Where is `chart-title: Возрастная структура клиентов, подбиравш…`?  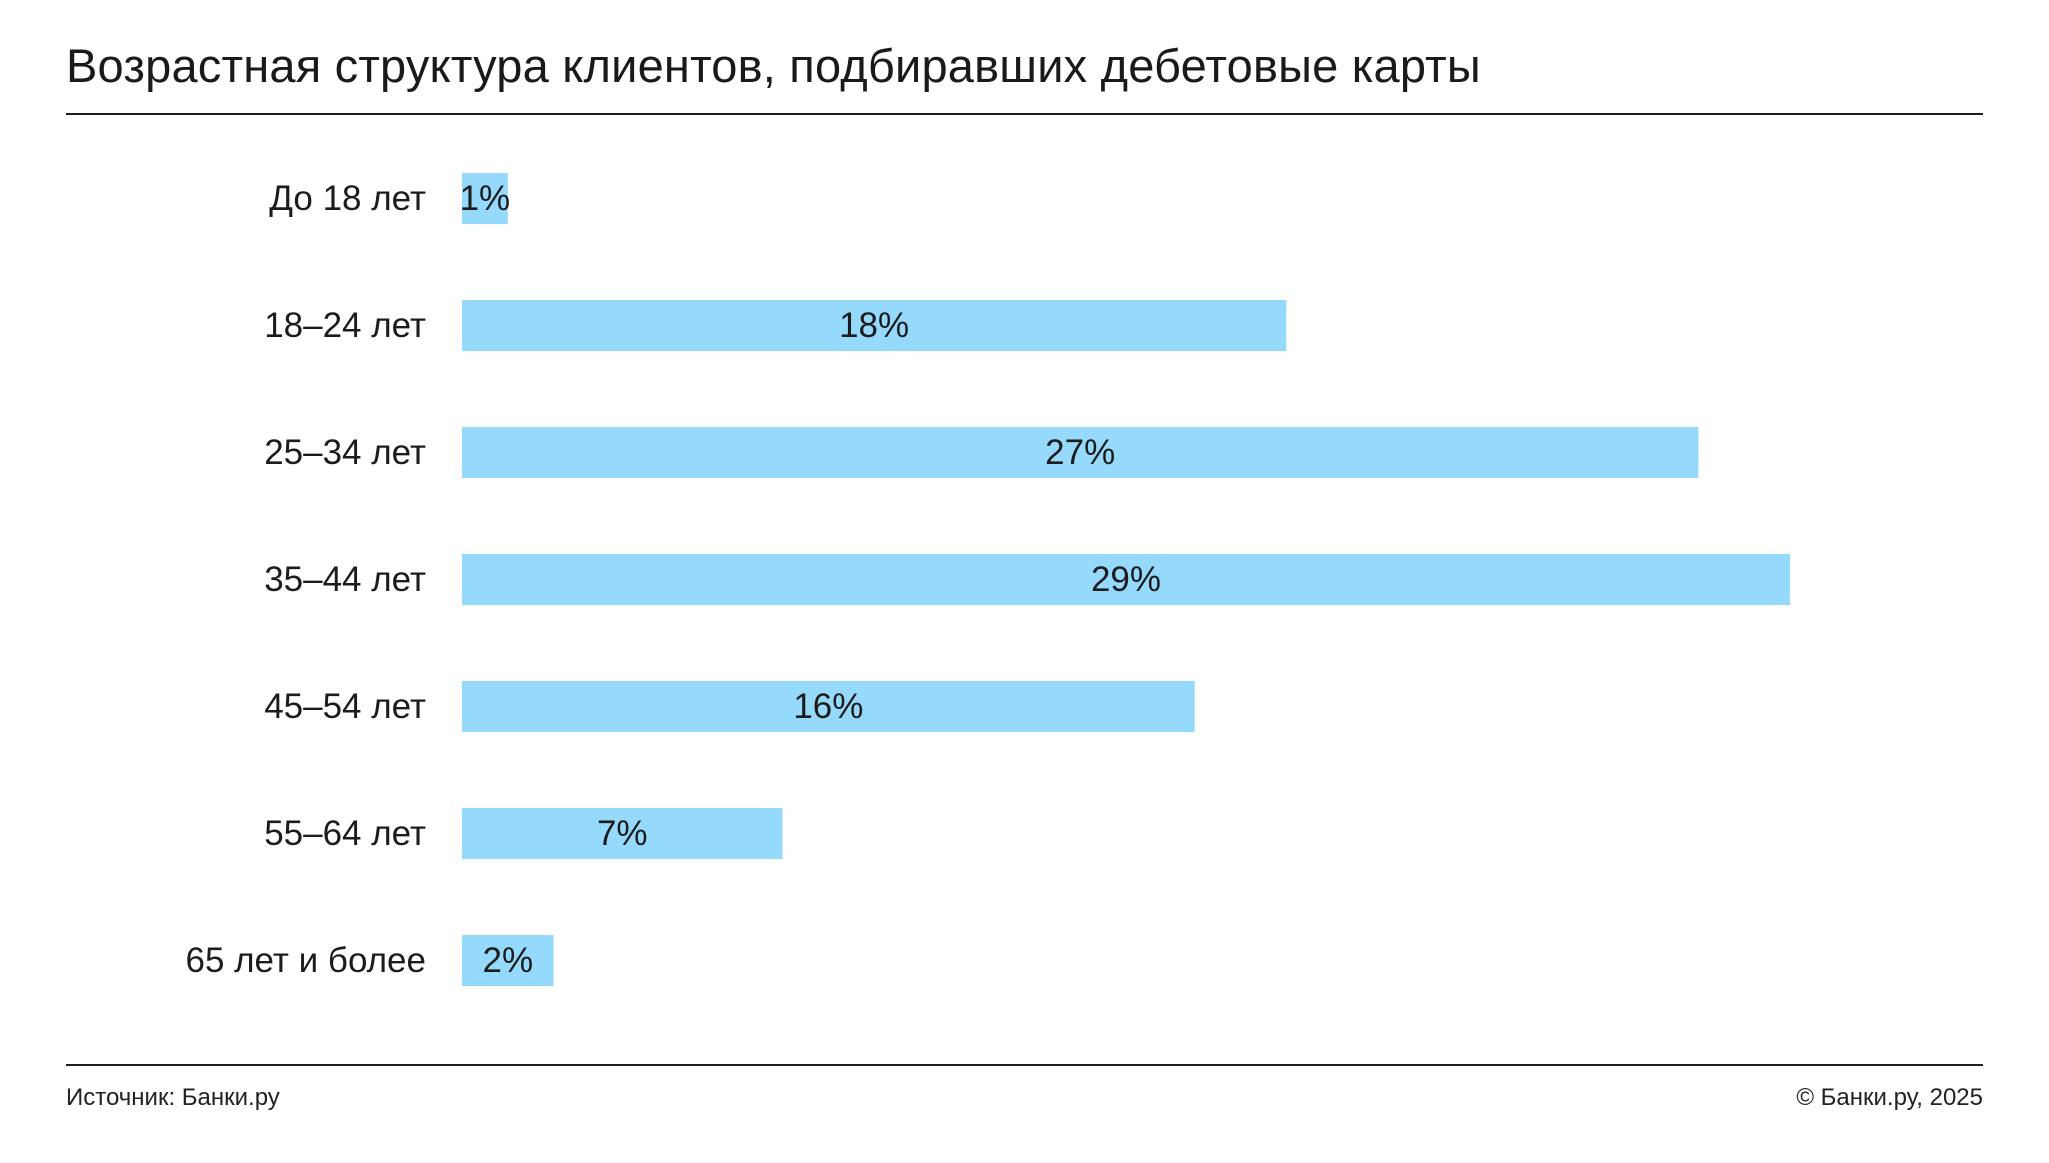 chart-title: Возрастная структура клиентов, подбиравш… is located at coordinates (773, 65).